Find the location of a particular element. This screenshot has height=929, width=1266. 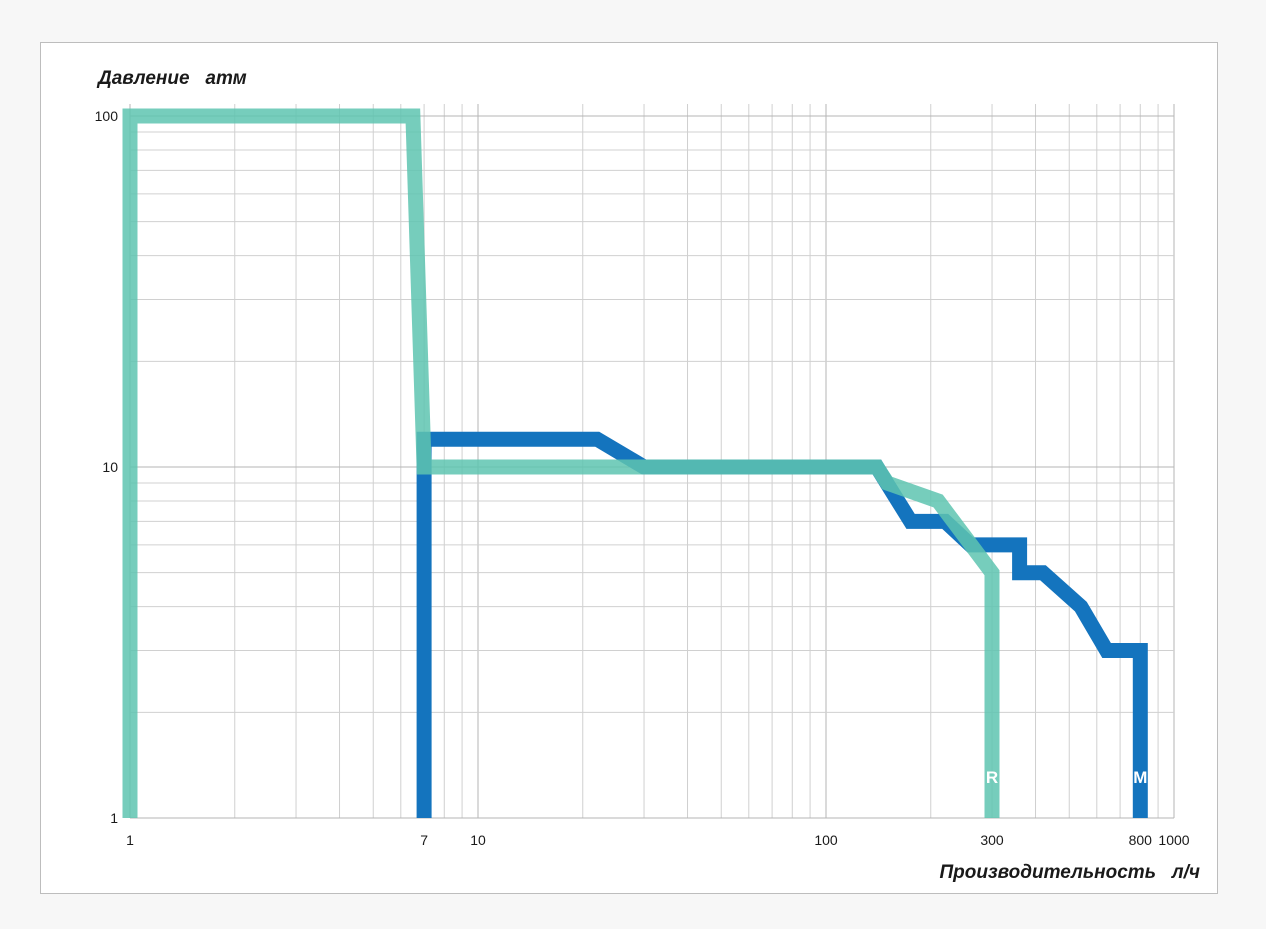

series-label-m: M is located at coordinates (1140, 777).